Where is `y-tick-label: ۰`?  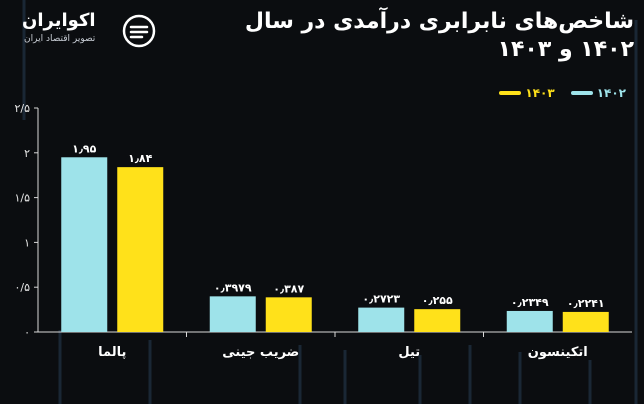
y-tick-label: ۰ is located at coordinates (27, 332).